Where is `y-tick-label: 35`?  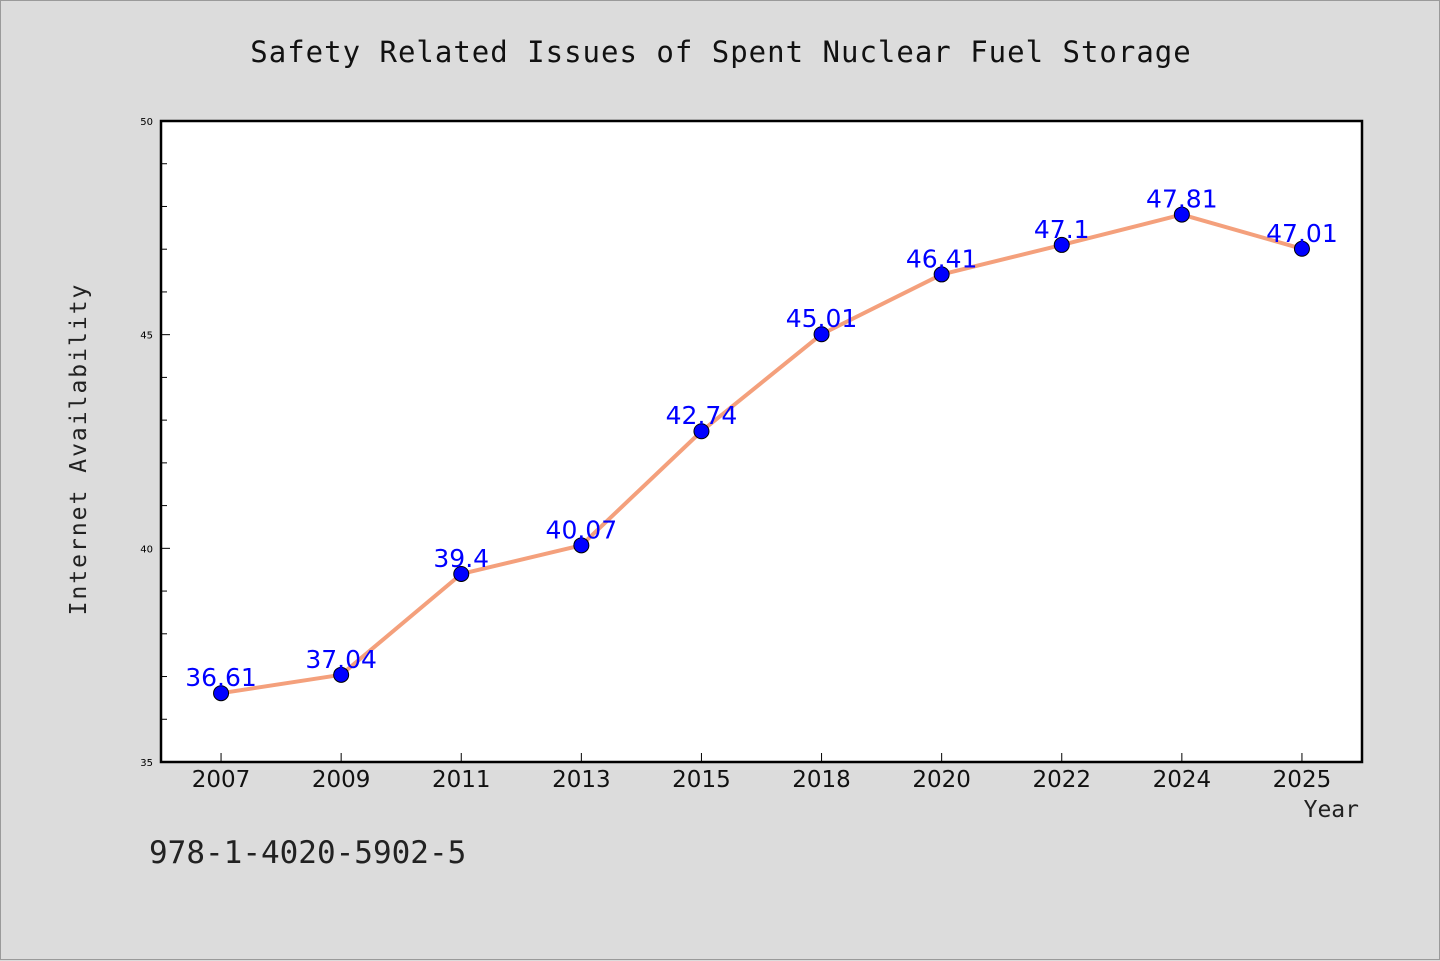
y-tick-label: 35 is located at coordinates (146, 763).